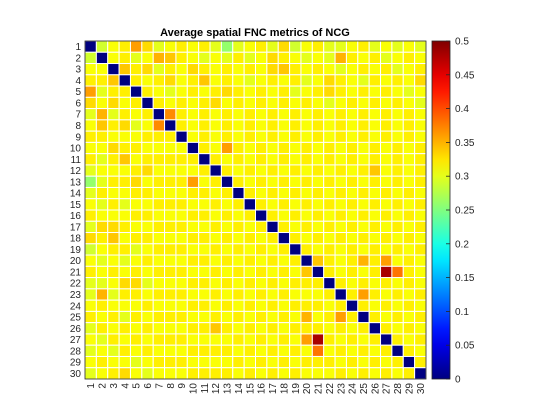  I want to click on x-tick-label: 18, so click(284, 389).